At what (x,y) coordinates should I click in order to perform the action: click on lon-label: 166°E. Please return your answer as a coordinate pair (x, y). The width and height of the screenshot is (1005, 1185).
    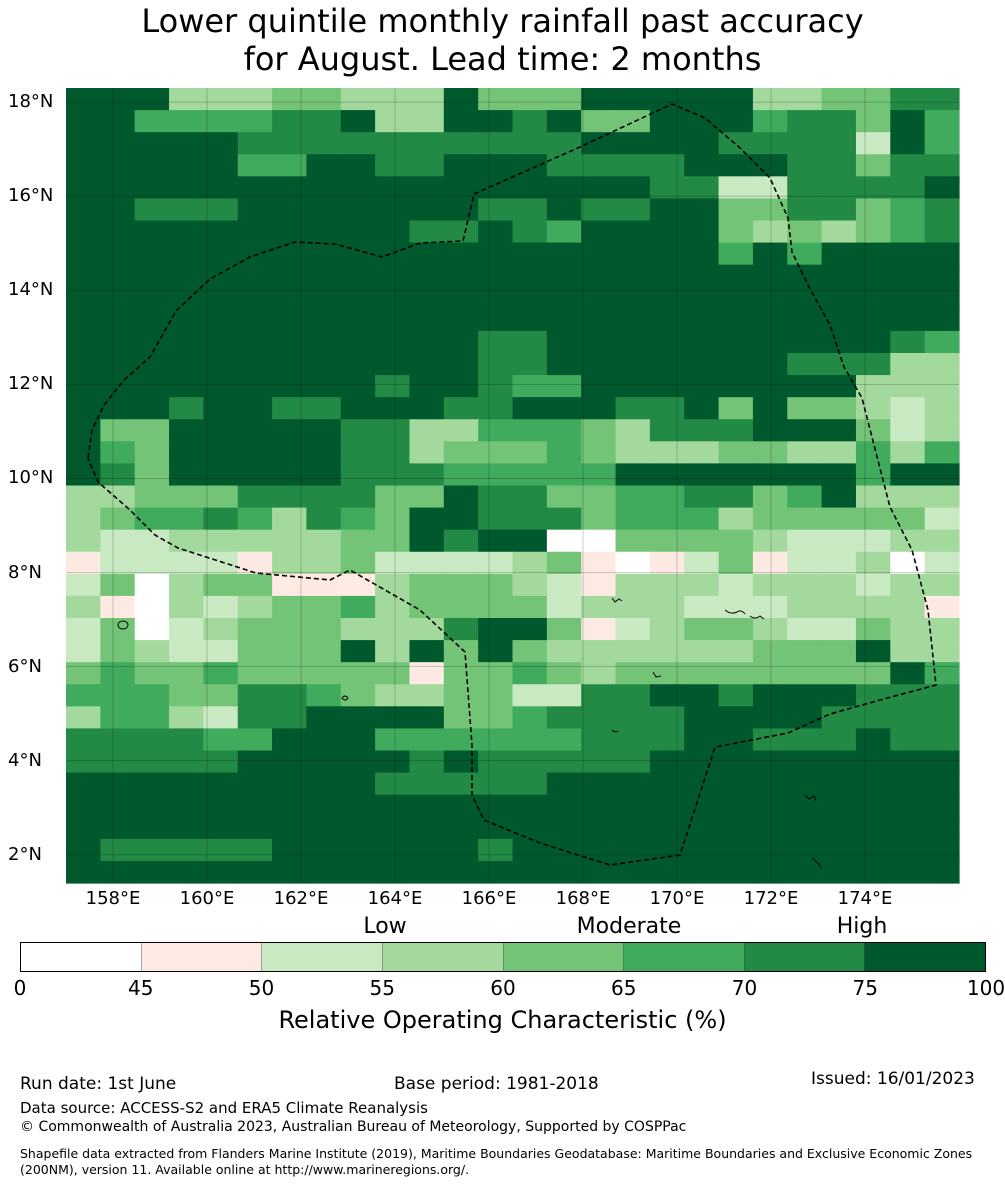
    Looking at the image, I should click on (489, 898).